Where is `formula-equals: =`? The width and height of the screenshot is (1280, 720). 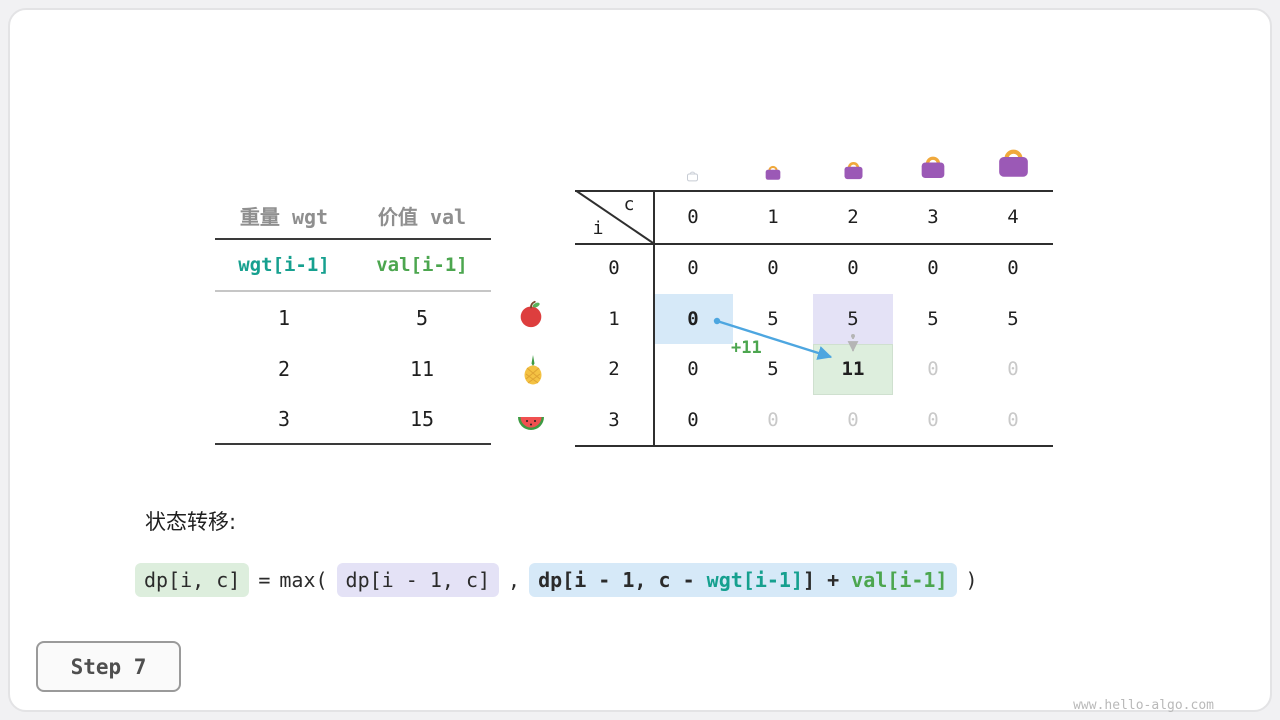
formula-equals: = is located at coordinates (264, 580).